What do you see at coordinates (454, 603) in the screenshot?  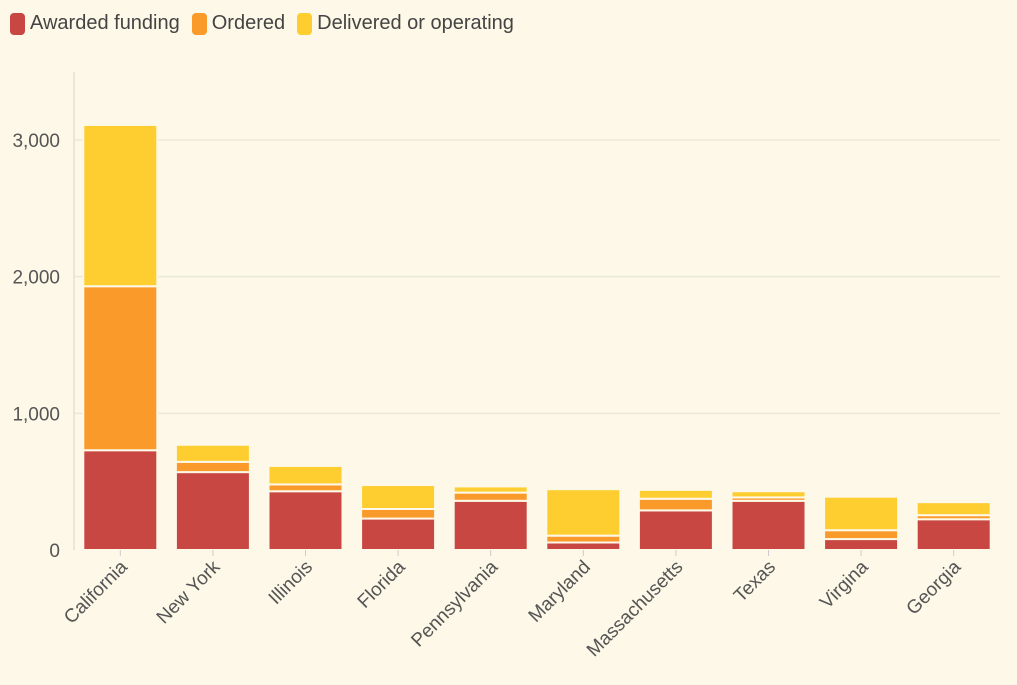 I see `x-tick-label-pennsylvania: Pennsylvania` at bounding box center [454, 603].